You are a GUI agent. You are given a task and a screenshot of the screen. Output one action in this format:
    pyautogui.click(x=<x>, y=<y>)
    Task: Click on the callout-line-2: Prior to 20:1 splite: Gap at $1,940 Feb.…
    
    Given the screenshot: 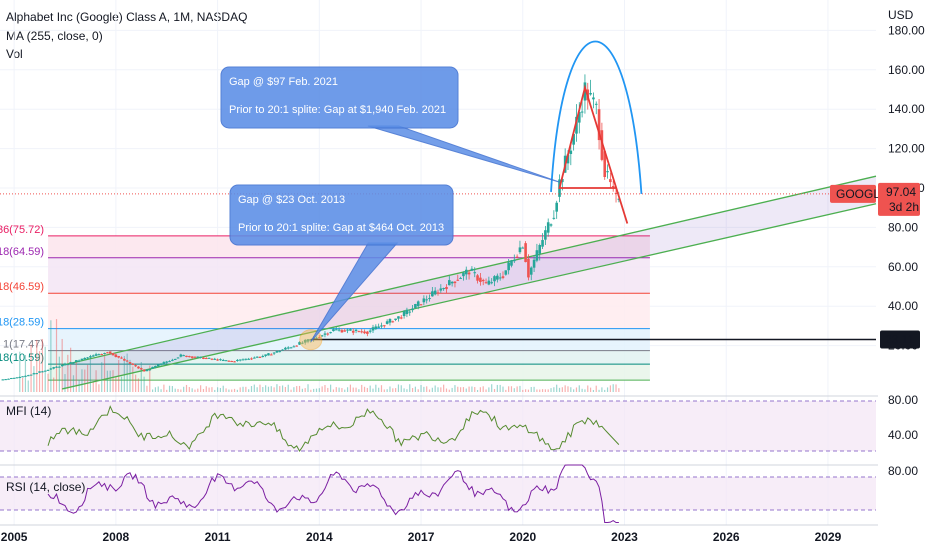 What is the action you would take?
    pyautogui.click(x=337, y=110)
    